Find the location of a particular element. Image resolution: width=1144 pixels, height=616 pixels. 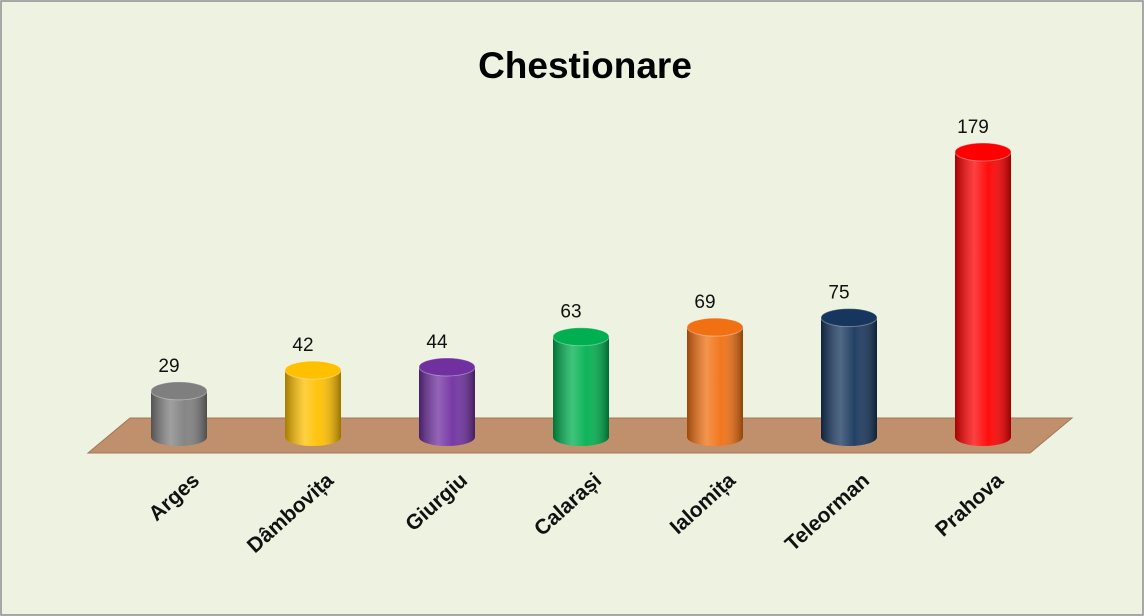

value-label: 29 is located at coordinates (168, 366).